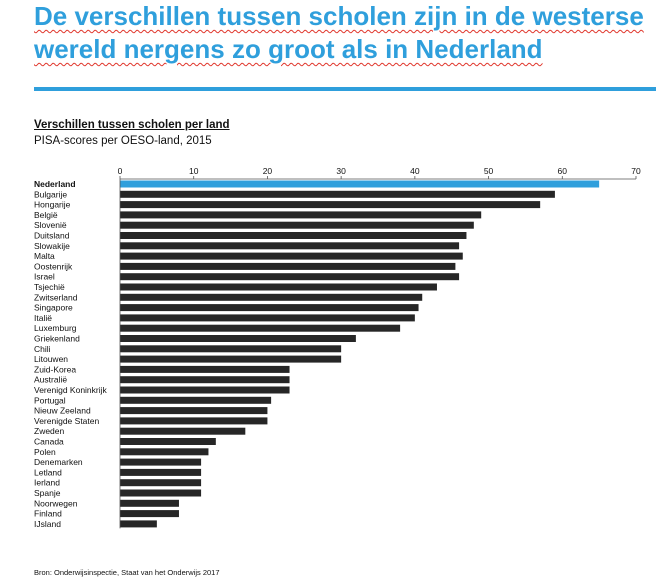  Describe the element at coordinates (268, 171) in the screenshot. I see `x-tick-label: 20` at that location.